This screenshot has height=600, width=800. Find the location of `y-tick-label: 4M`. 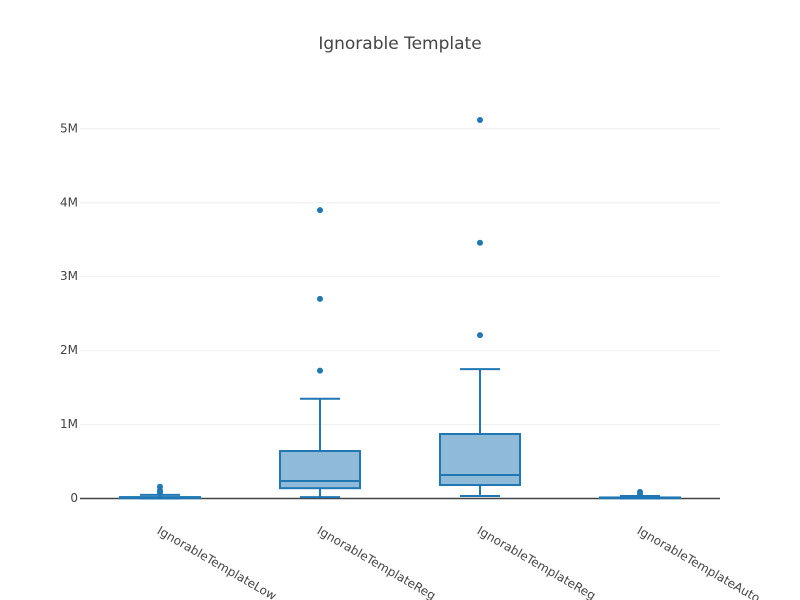

y-tick-label: 4M is located at coordinates (69, 202).